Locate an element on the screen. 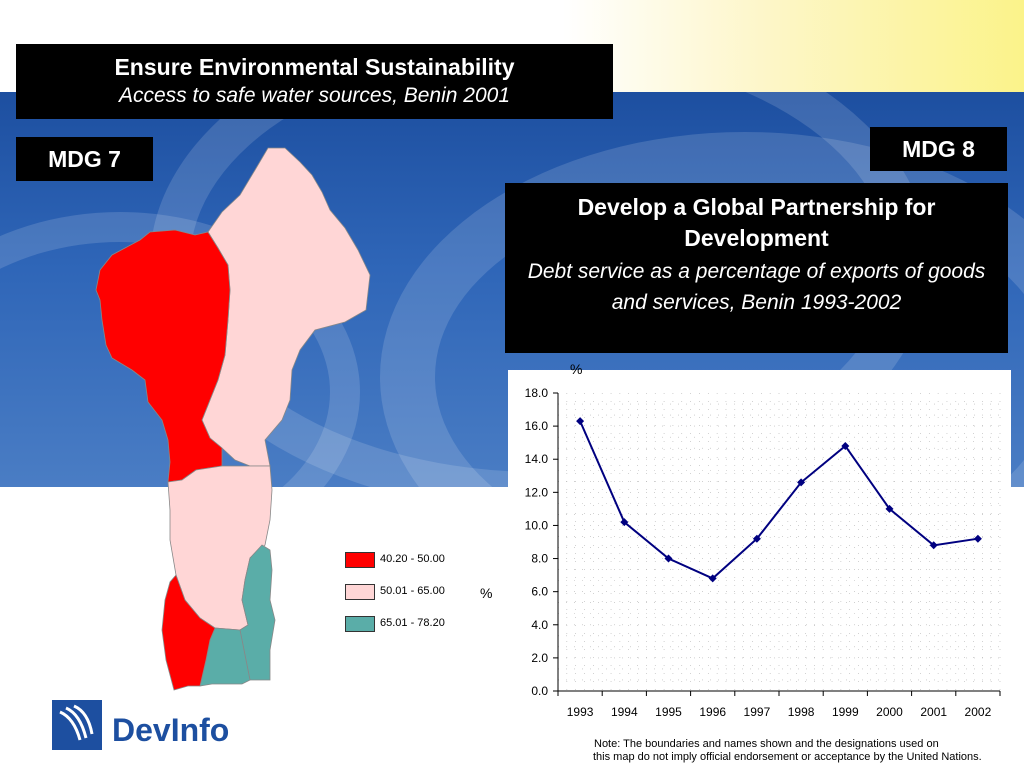 This screenshot has height=768, width=1024. mdg7-title: Ensure Environmental Sustainability is located at coordinates (314, 67).